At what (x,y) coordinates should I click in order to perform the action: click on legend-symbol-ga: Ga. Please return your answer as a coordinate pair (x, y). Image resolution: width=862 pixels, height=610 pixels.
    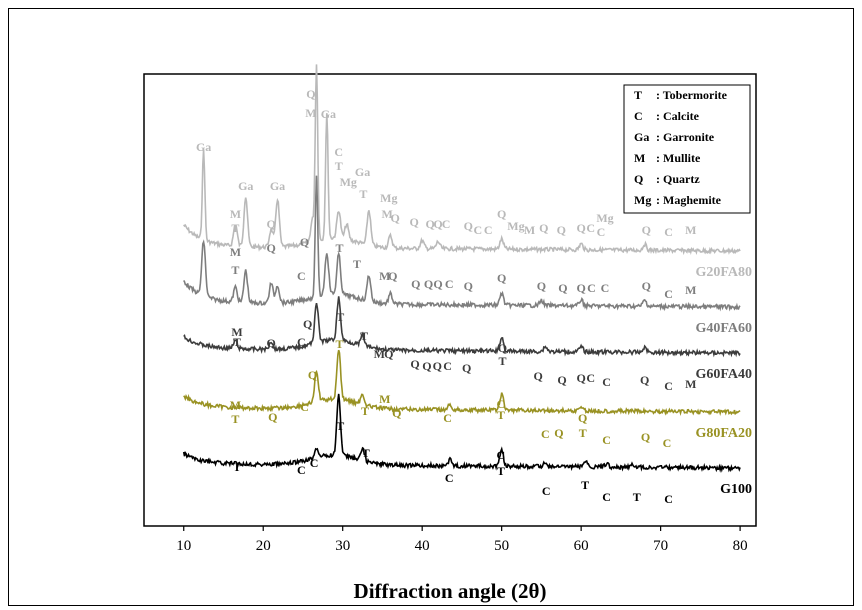
    Looking at the image, I should click on (641, 137).